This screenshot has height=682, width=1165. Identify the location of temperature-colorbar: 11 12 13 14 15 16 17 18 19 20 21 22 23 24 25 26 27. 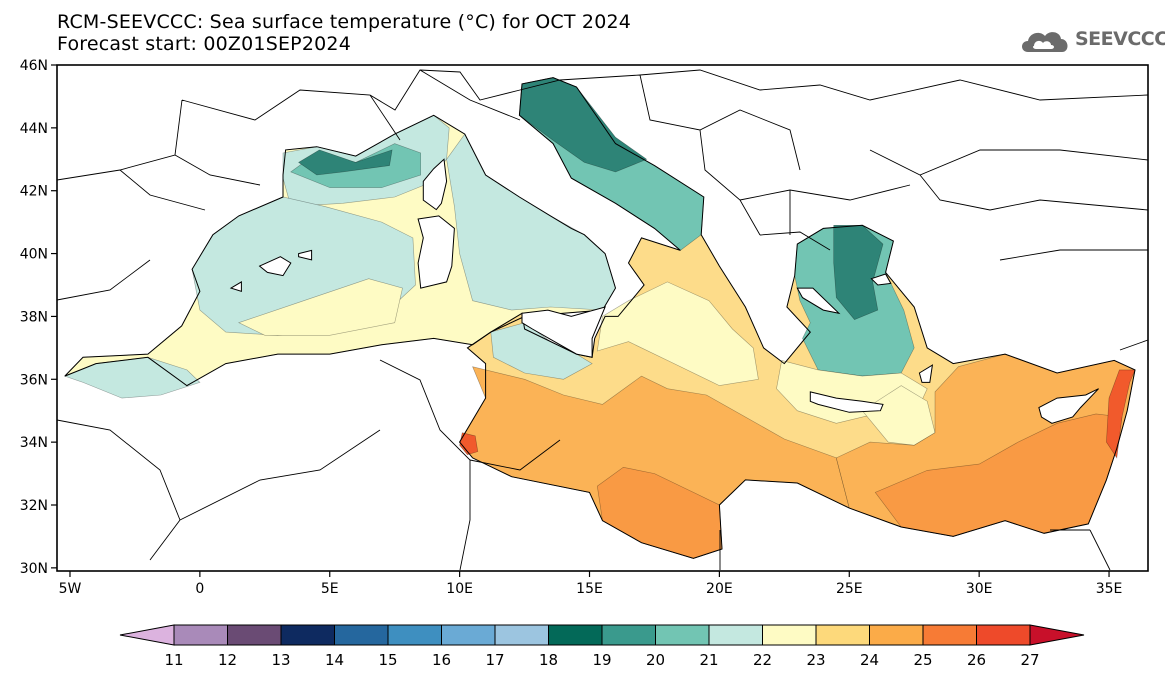
(602, 646).